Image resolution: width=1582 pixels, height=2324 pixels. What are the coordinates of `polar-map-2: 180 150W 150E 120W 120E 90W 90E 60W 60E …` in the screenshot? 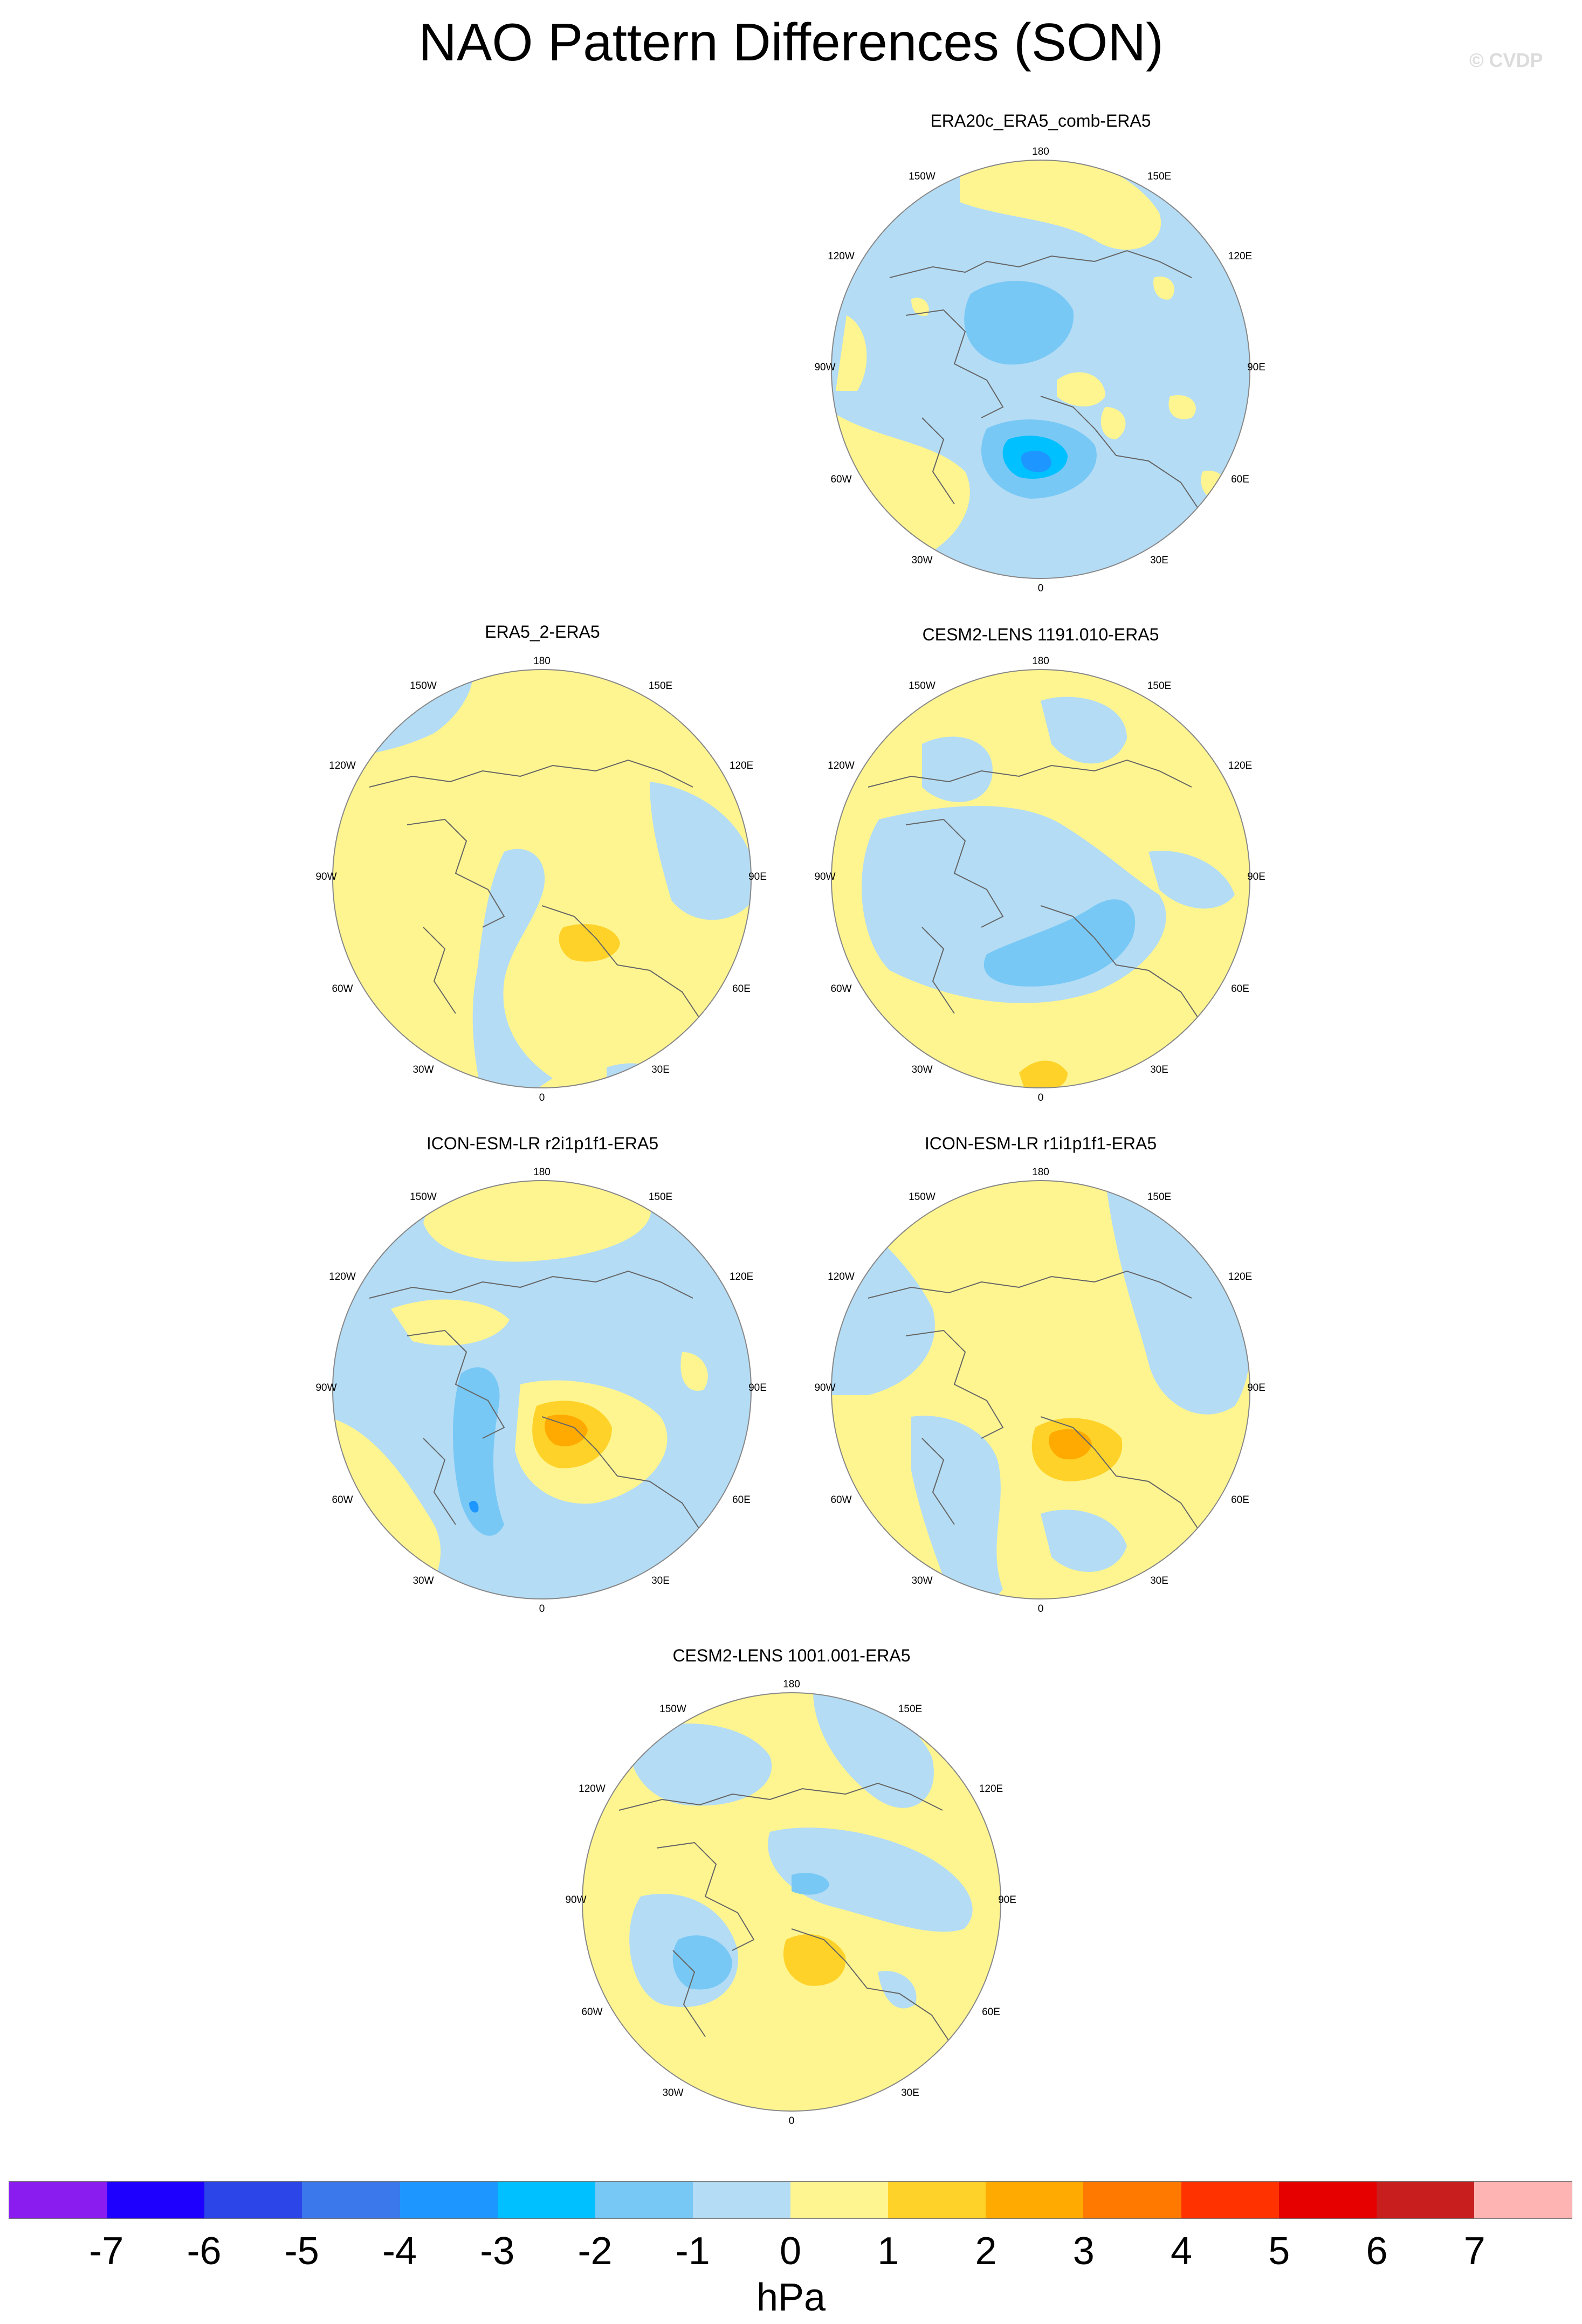 It's located at (540, 880).